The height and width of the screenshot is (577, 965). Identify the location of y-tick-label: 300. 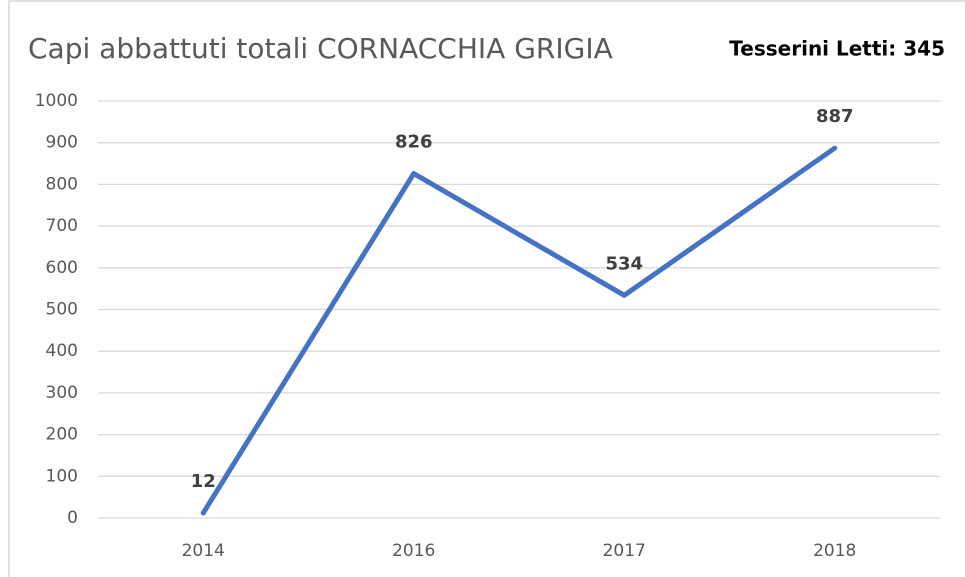
(62, 393).